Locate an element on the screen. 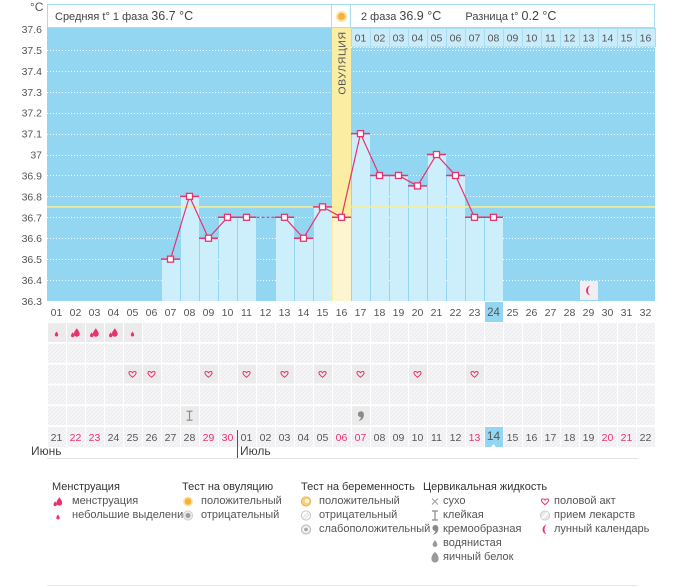 The image size is (693, 587). date-label: 07 is located at coordinates (361, 438).